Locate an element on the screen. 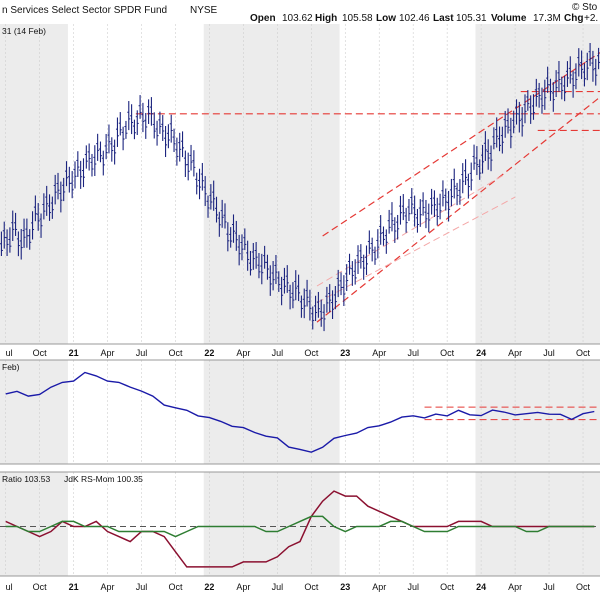  watermark: © Sto is located at coordinates (585, 7).